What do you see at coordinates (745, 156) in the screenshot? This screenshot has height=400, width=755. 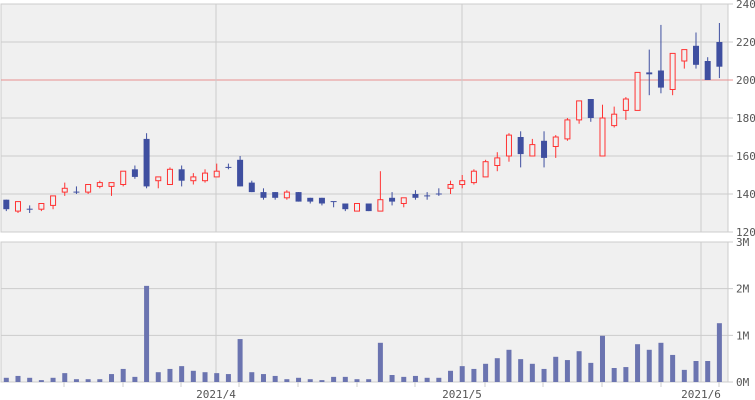 I see `price-tick-label: 160` at bounding box center [745, 156].